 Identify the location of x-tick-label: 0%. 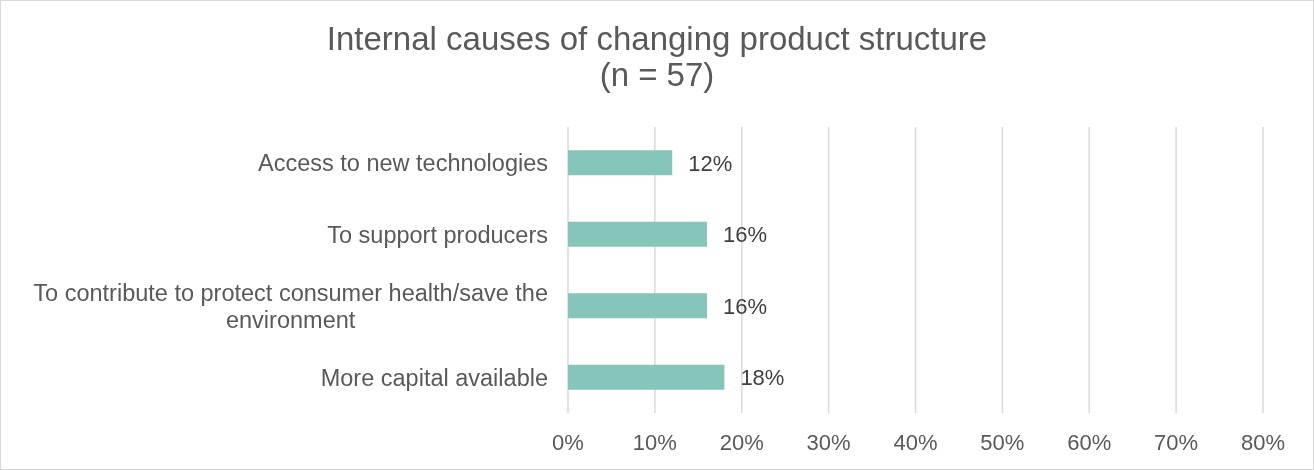
(568, 442).